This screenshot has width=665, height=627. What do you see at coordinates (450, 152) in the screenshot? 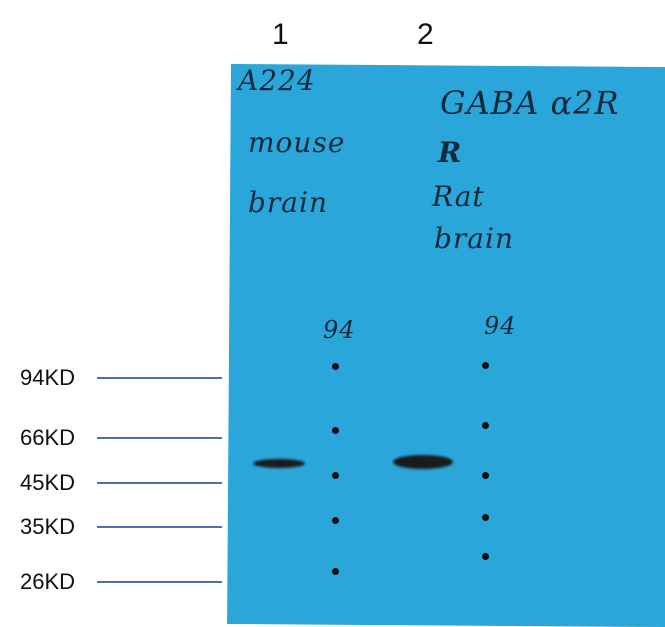
I see `handwriting-scribble: R` at bounding box center [450, 152].